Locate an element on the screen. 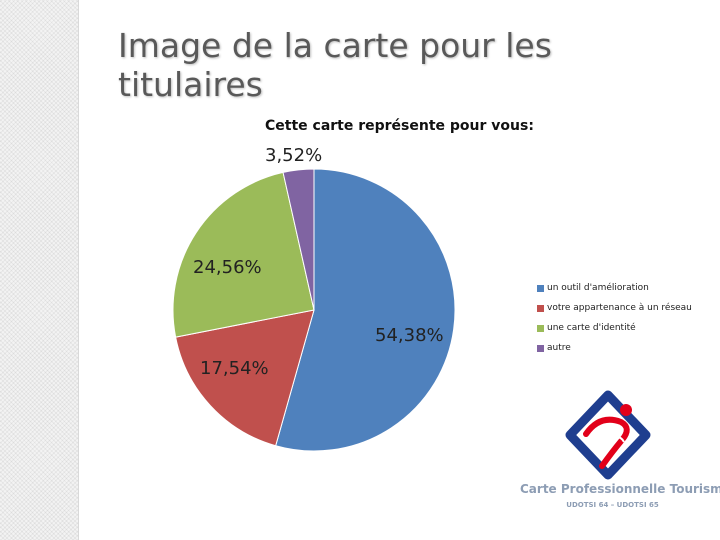 The height and width of the screenshot is (540, 720). legend-label: autre is located at coordinates (559, 348).